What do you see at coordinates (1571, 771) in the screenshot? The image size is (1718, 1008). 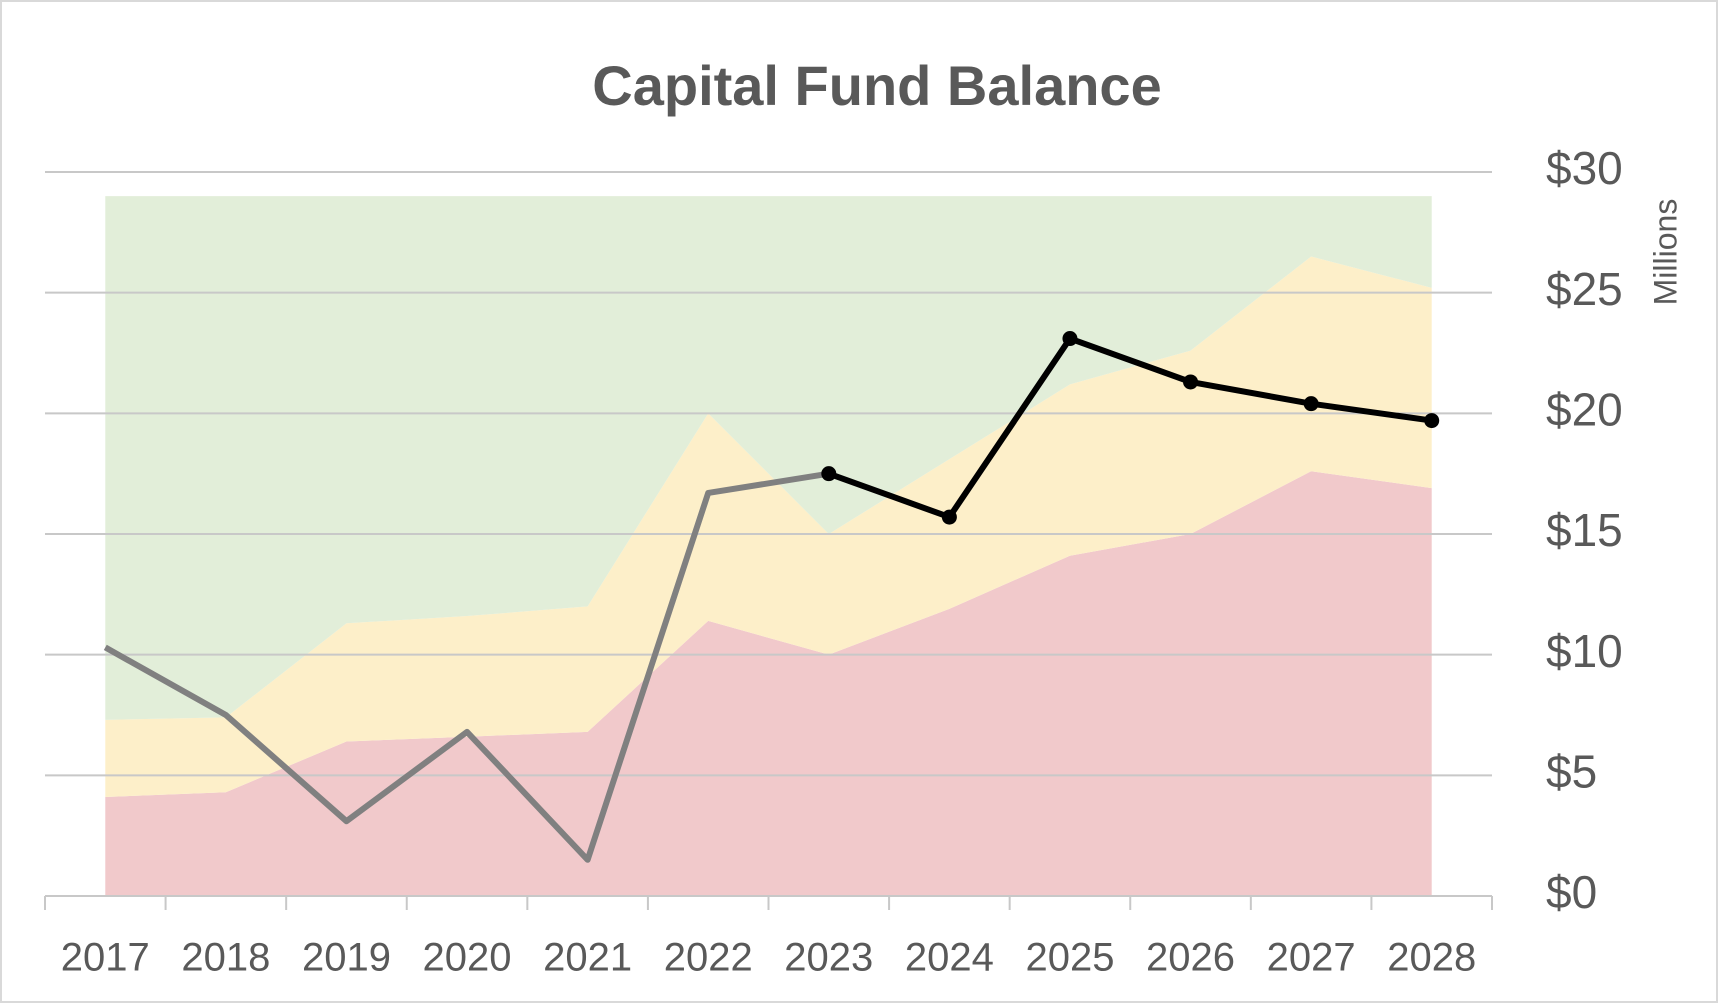 I see `y-tick-label: $5` at bounding box center [1571, 771].